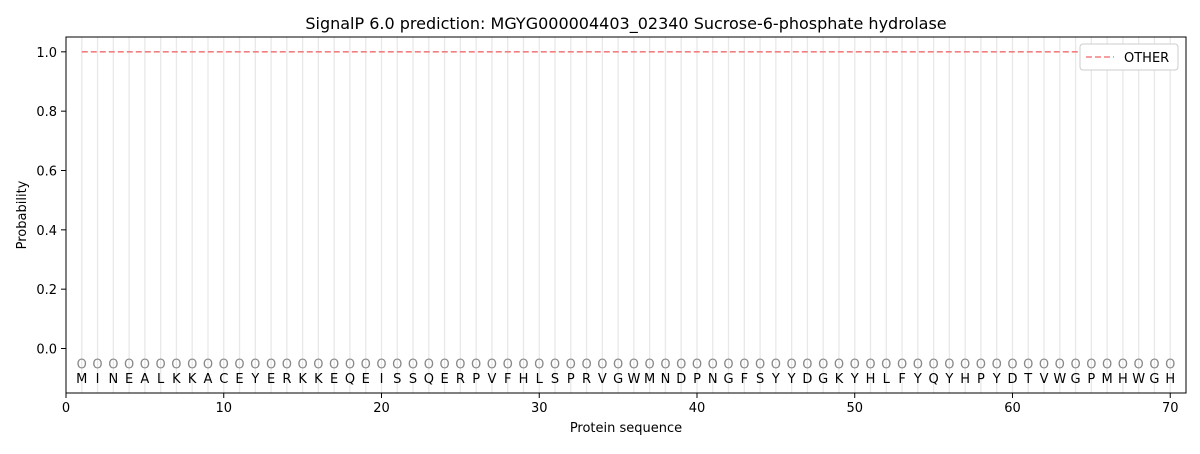 The image size is (1200, 454). Describe the element at coordinates (620, 404) in the screenshot. I see `x-axis: 0 10 20 30 40 50 60 70` at that location.